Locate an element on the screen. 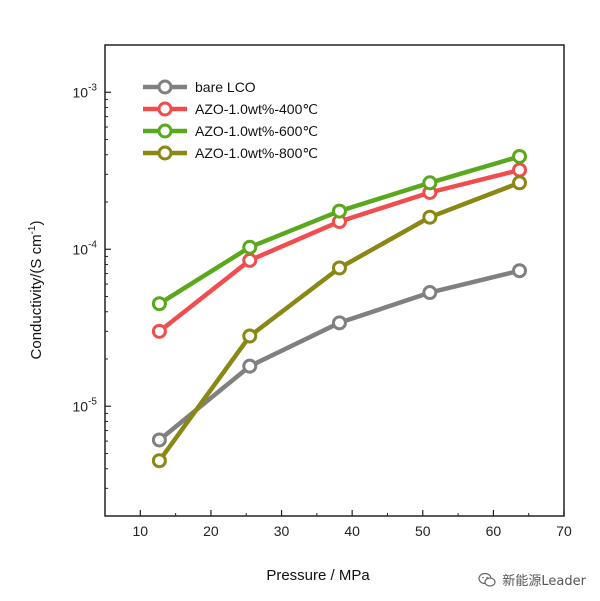 Image resolution: width=600 pixels, height=601 pixels. x-tick-label: 70 is located at coordinates (564, 531).